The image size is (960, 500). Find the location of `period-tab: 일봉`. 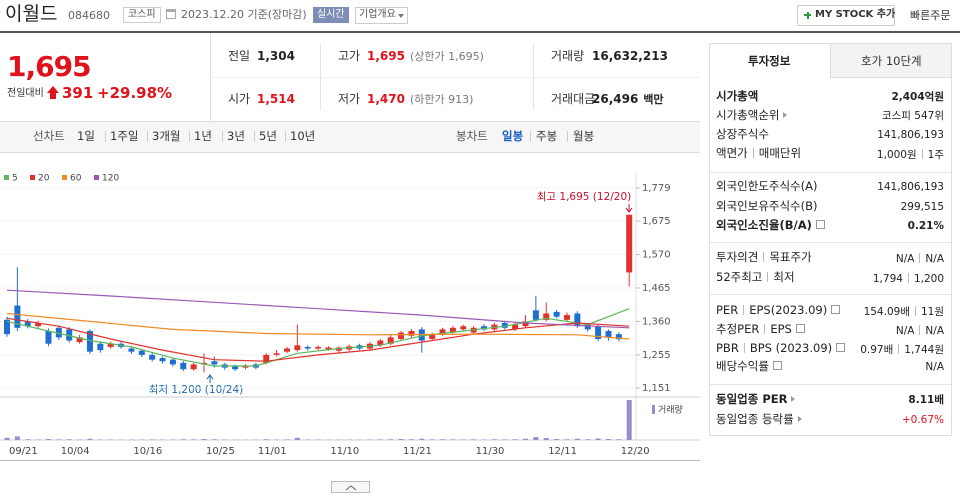

period-tab: 일봉 is located at coordinates (513, 136).